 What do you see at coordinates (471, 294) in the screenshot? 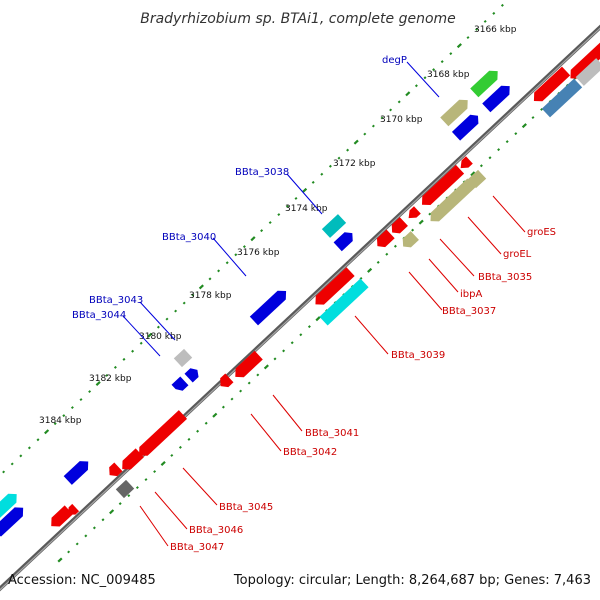
I see `gene-label-ibpA: ibpA` at bounding box center [471, 294].